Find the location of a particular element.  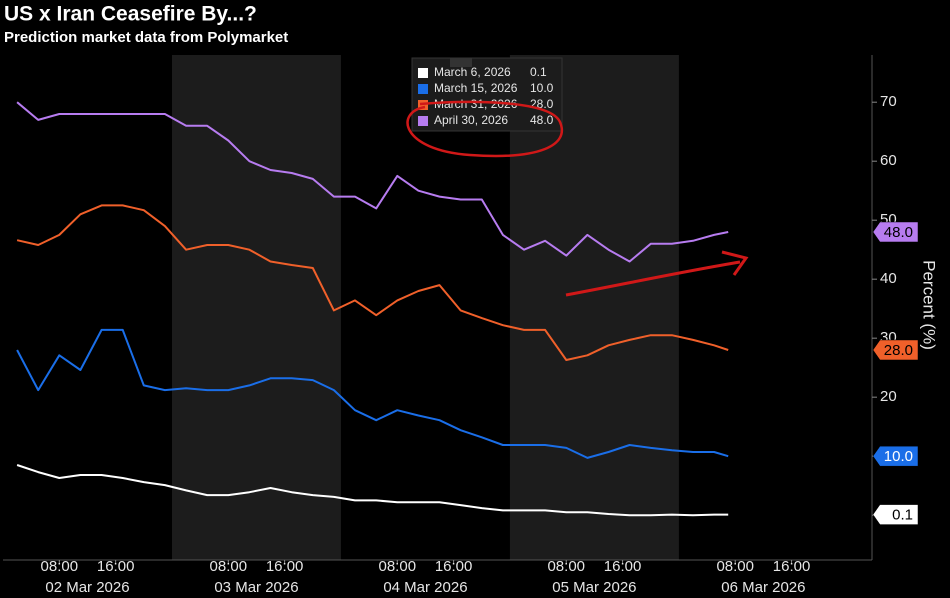

legend-label: April 30, 2026 is located at coordinates (471, 120).